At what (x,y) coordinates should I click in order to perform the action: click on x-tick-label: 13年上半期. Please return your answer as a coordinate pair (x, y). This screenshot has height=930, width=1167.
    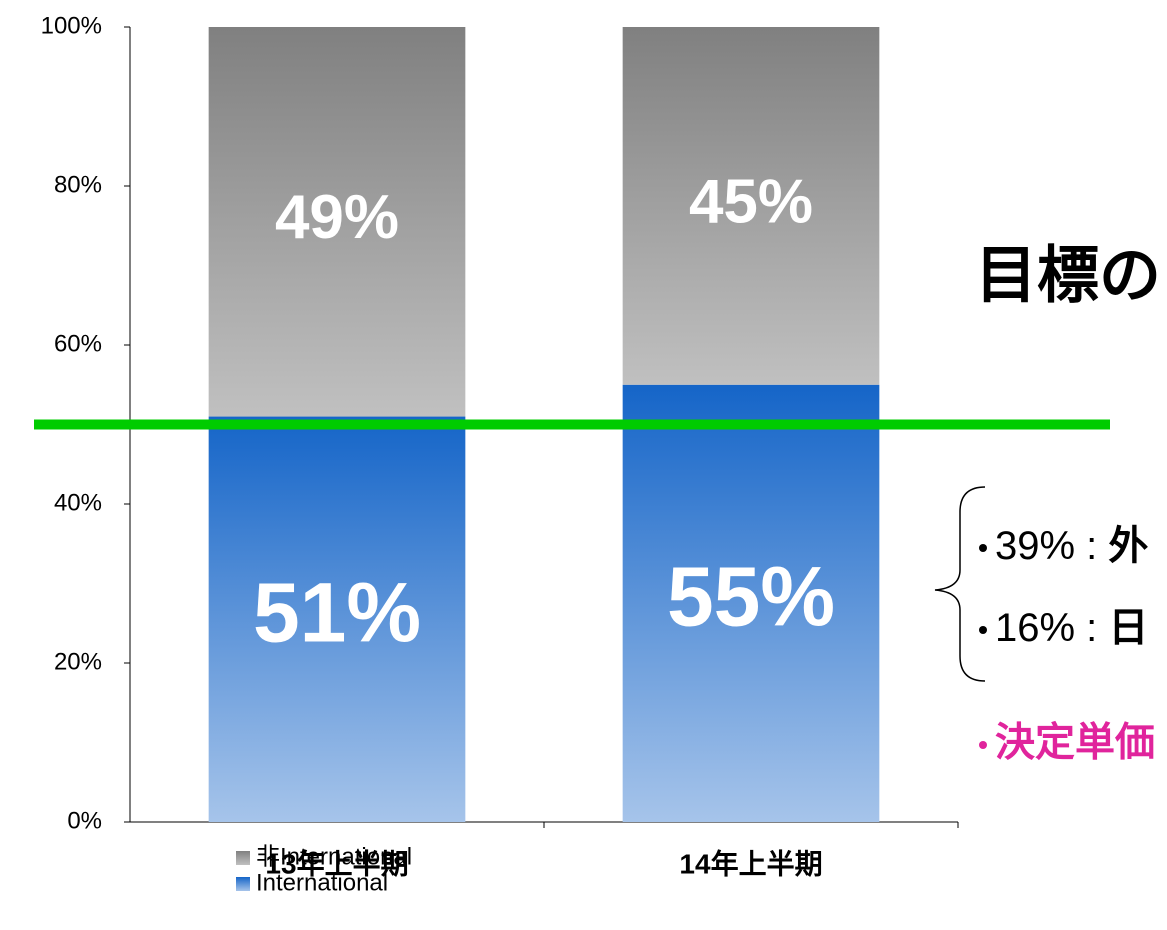
    Looking at the image, I should click on (336, 863).